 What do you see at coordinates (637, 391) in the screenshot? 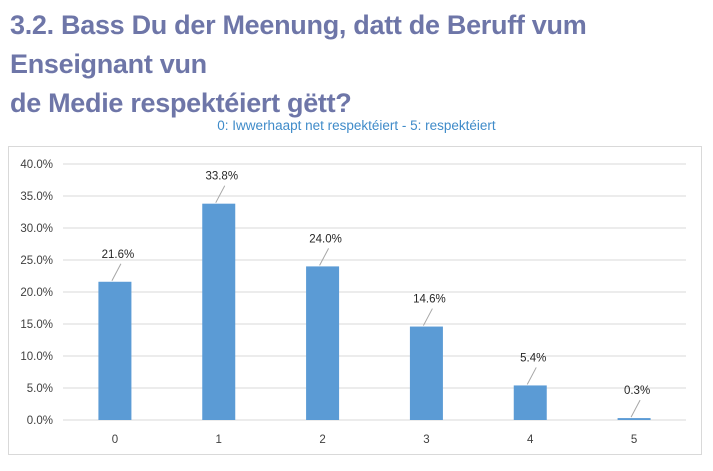
I see `data-label: 0.3%` at bounding box center [637, 391].